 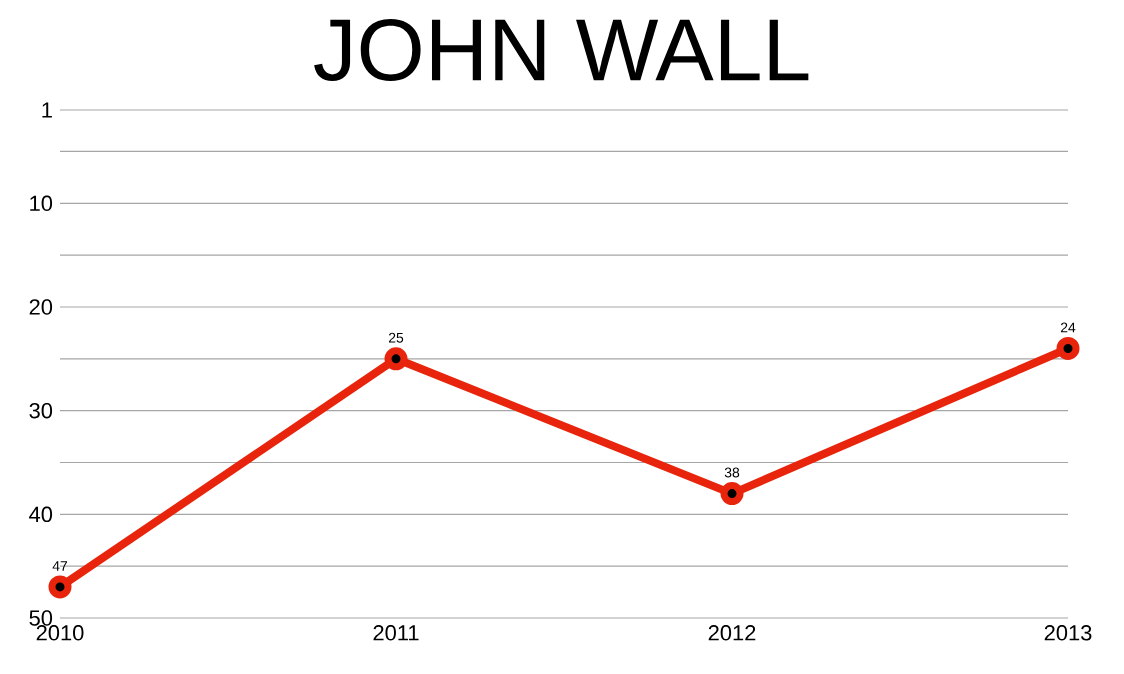 I want to click on y-tick-label: 10, so click(x=41, y=203).